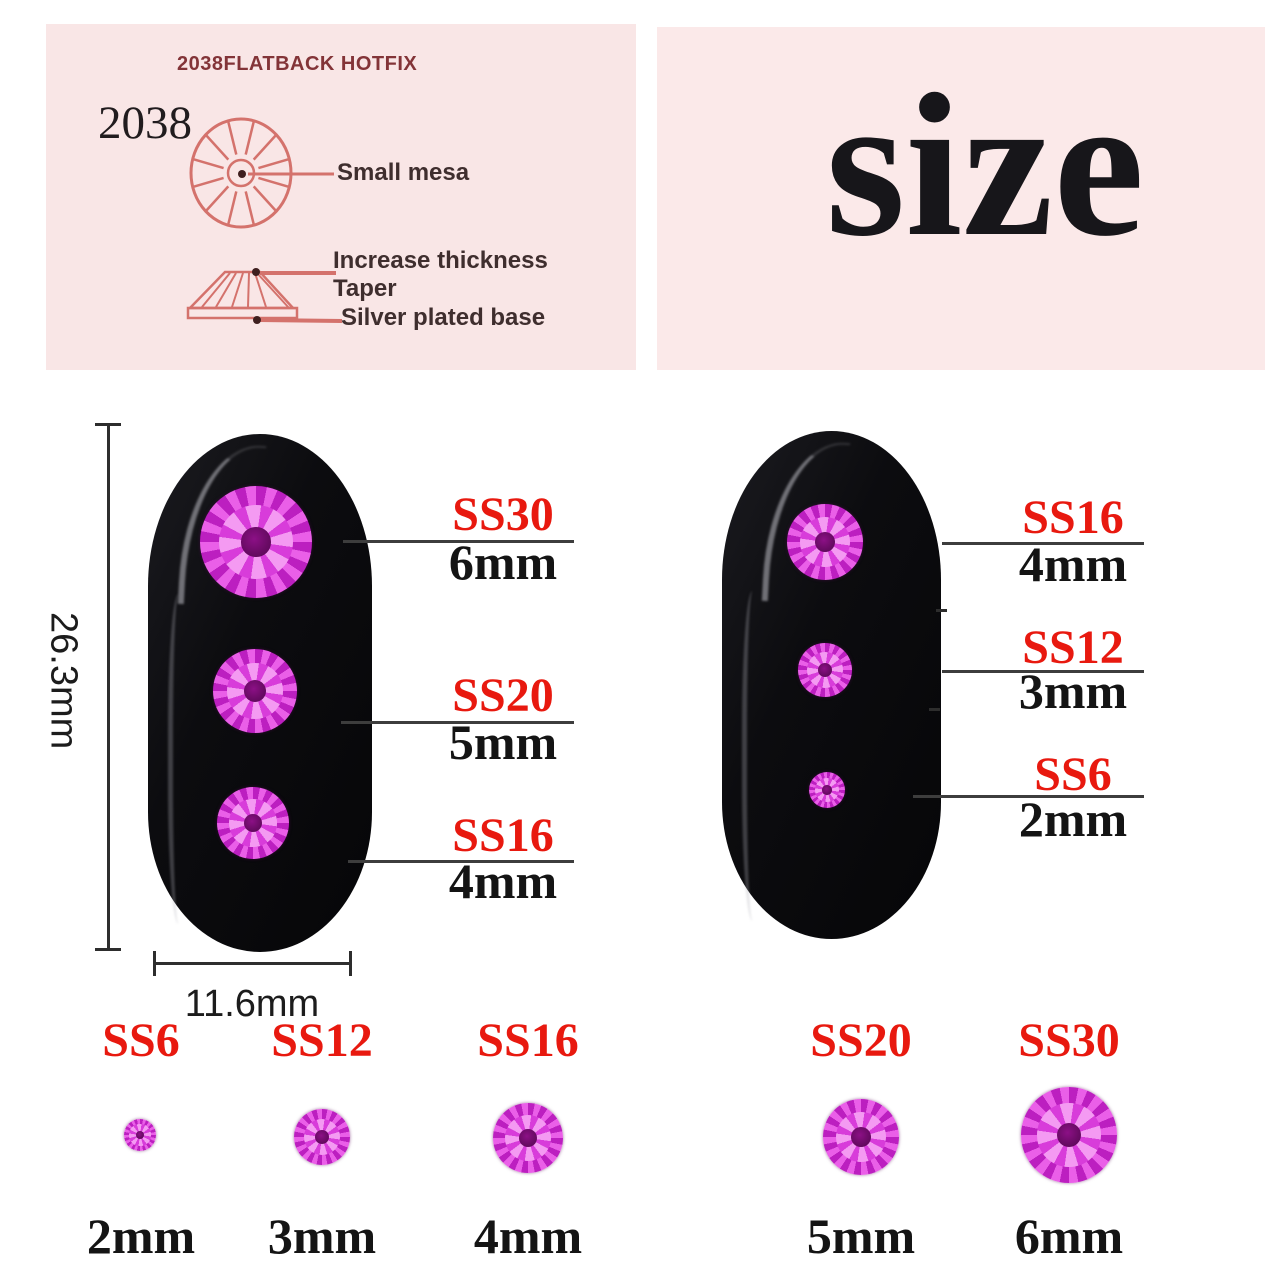 This screenshot has height=1288, width=1288. Describe the element at coordinates (443, 317) in the screenshot. I see `callout-silver-plated-base: Silver plated base` at that location.